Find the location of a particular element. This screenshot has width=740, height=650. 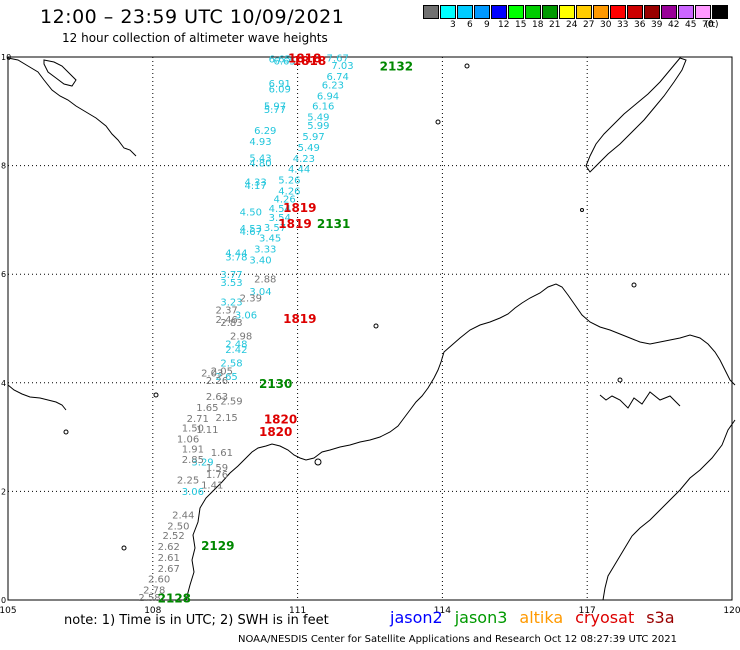

wave-height-value: 2.52 is located at coordinates (173, 536).